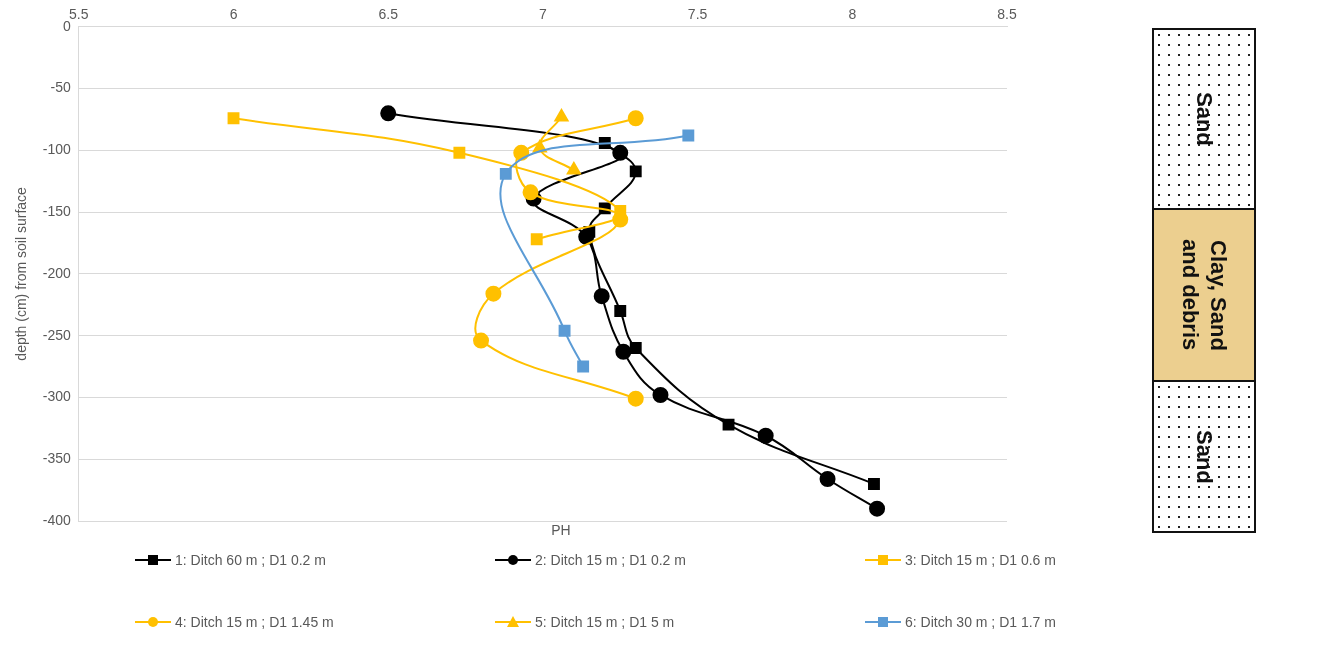 This screenshot has width=1323, height=659. I want to click on y-tick-label: -250, so click(57, 334).